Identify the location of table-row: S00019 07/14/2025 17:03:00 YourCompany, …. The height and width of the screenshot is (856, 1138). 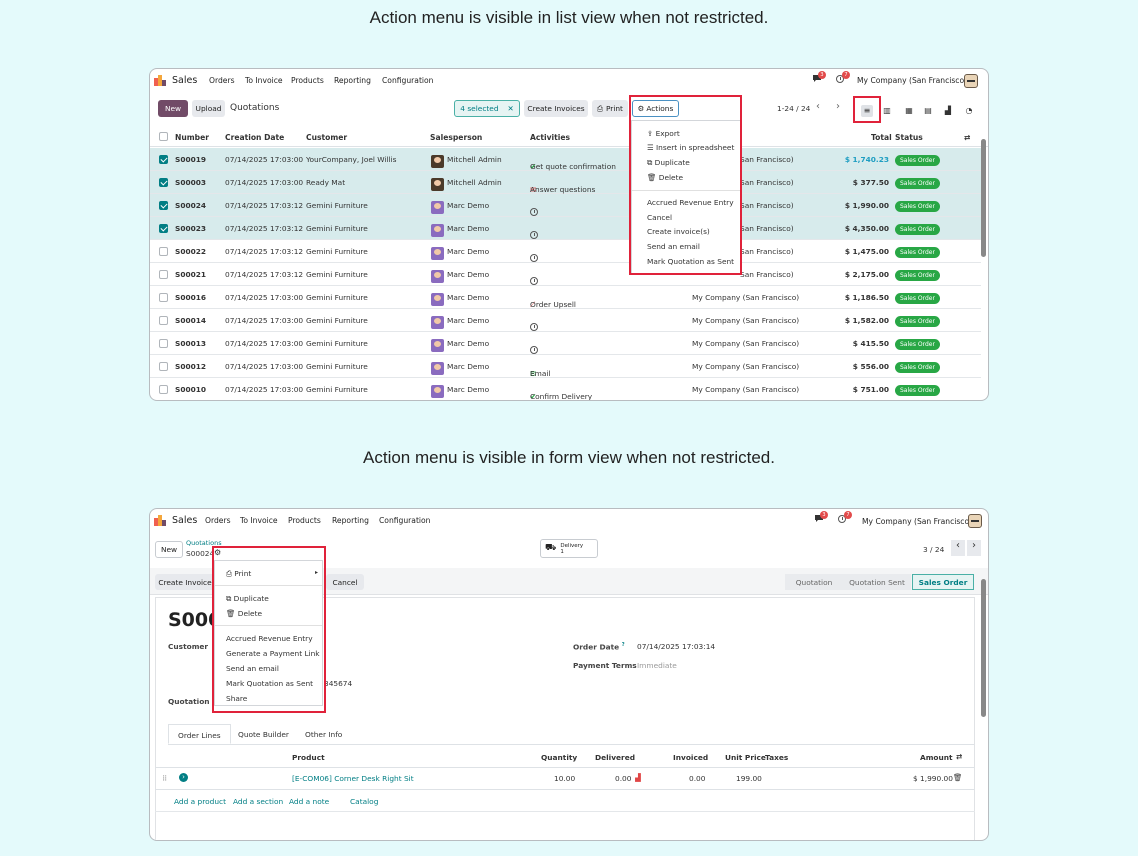
(565, 159).